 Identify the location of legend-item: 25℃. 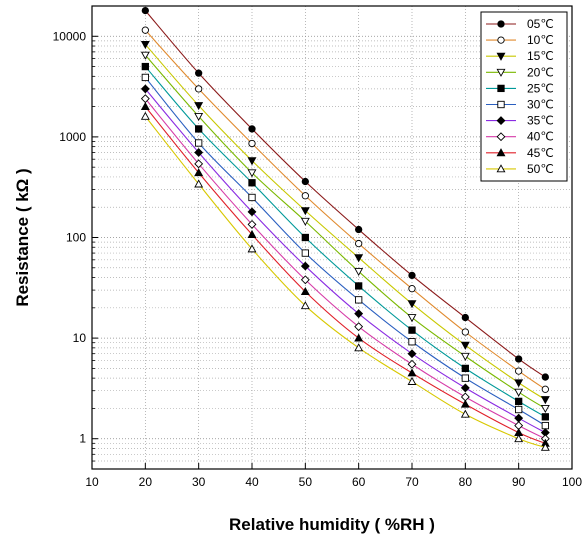
(520, 88).